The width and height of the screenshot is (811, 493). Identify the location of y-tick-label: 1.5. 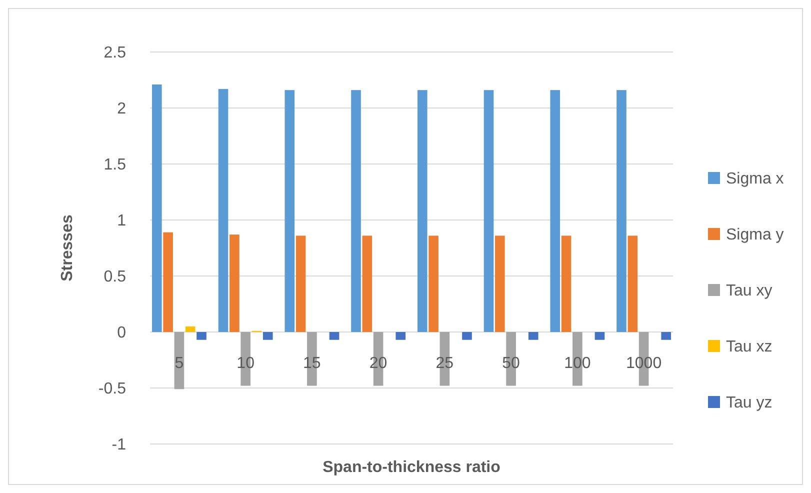
(115, 165).